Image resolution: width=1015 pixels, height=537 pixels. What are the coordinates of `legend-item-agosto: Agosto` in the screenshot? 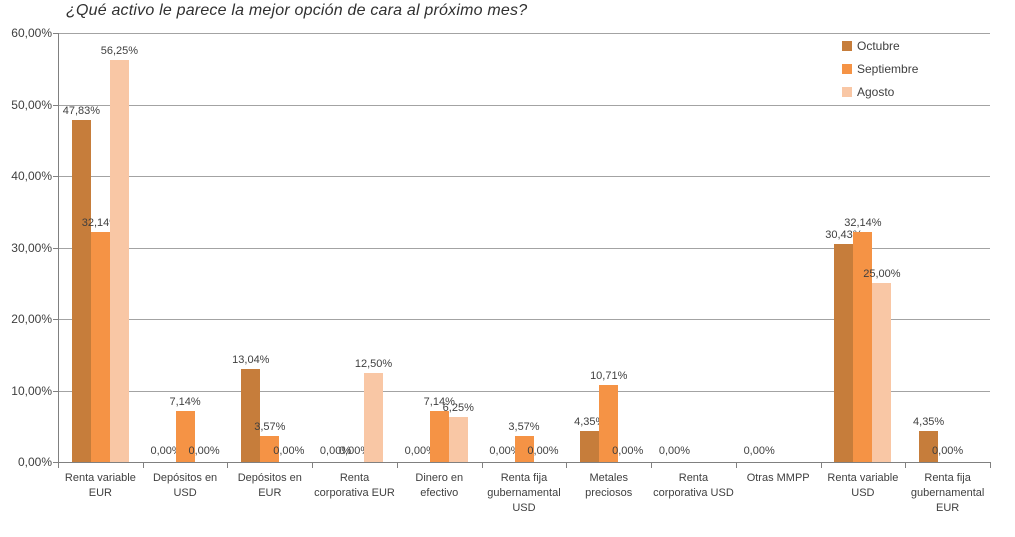 It's located at (880, 91).